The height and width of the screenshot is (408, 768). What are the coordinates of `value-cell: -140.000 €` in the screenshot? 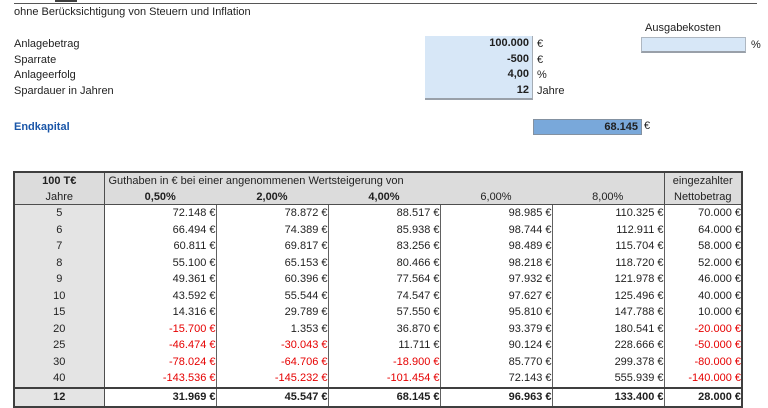 It's located at (714, 378).